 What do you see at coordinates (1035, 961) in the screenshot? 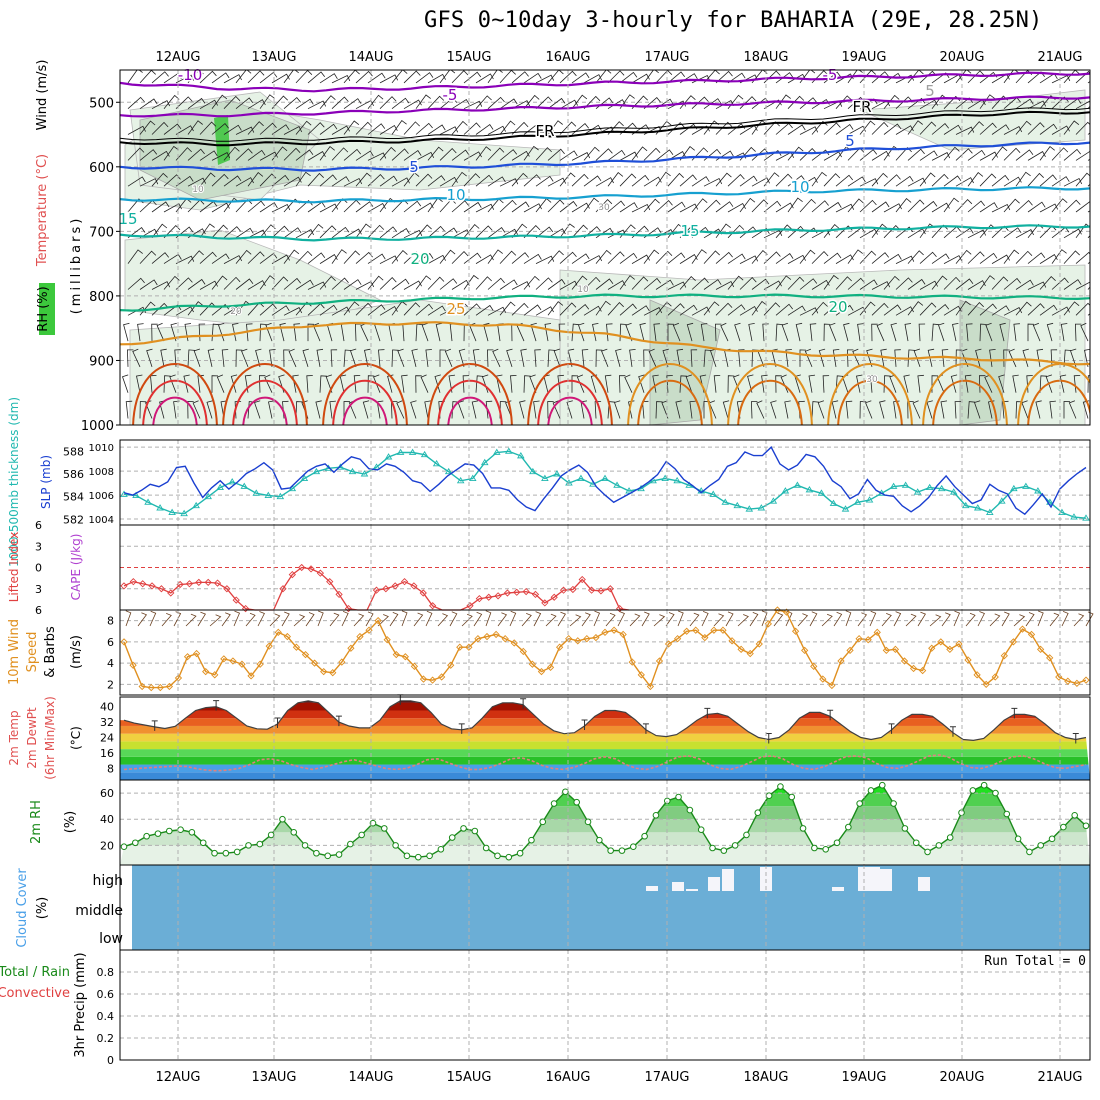
I see `precip-run-total: Run Total = 0` at bounding box center [1035, 961].